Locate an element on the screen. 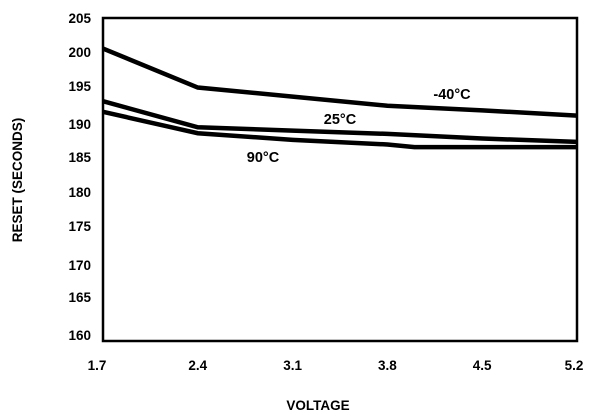 This screenshot has height=417, width=595. y-tick-label: 205 is located at coordinates (79, 18).